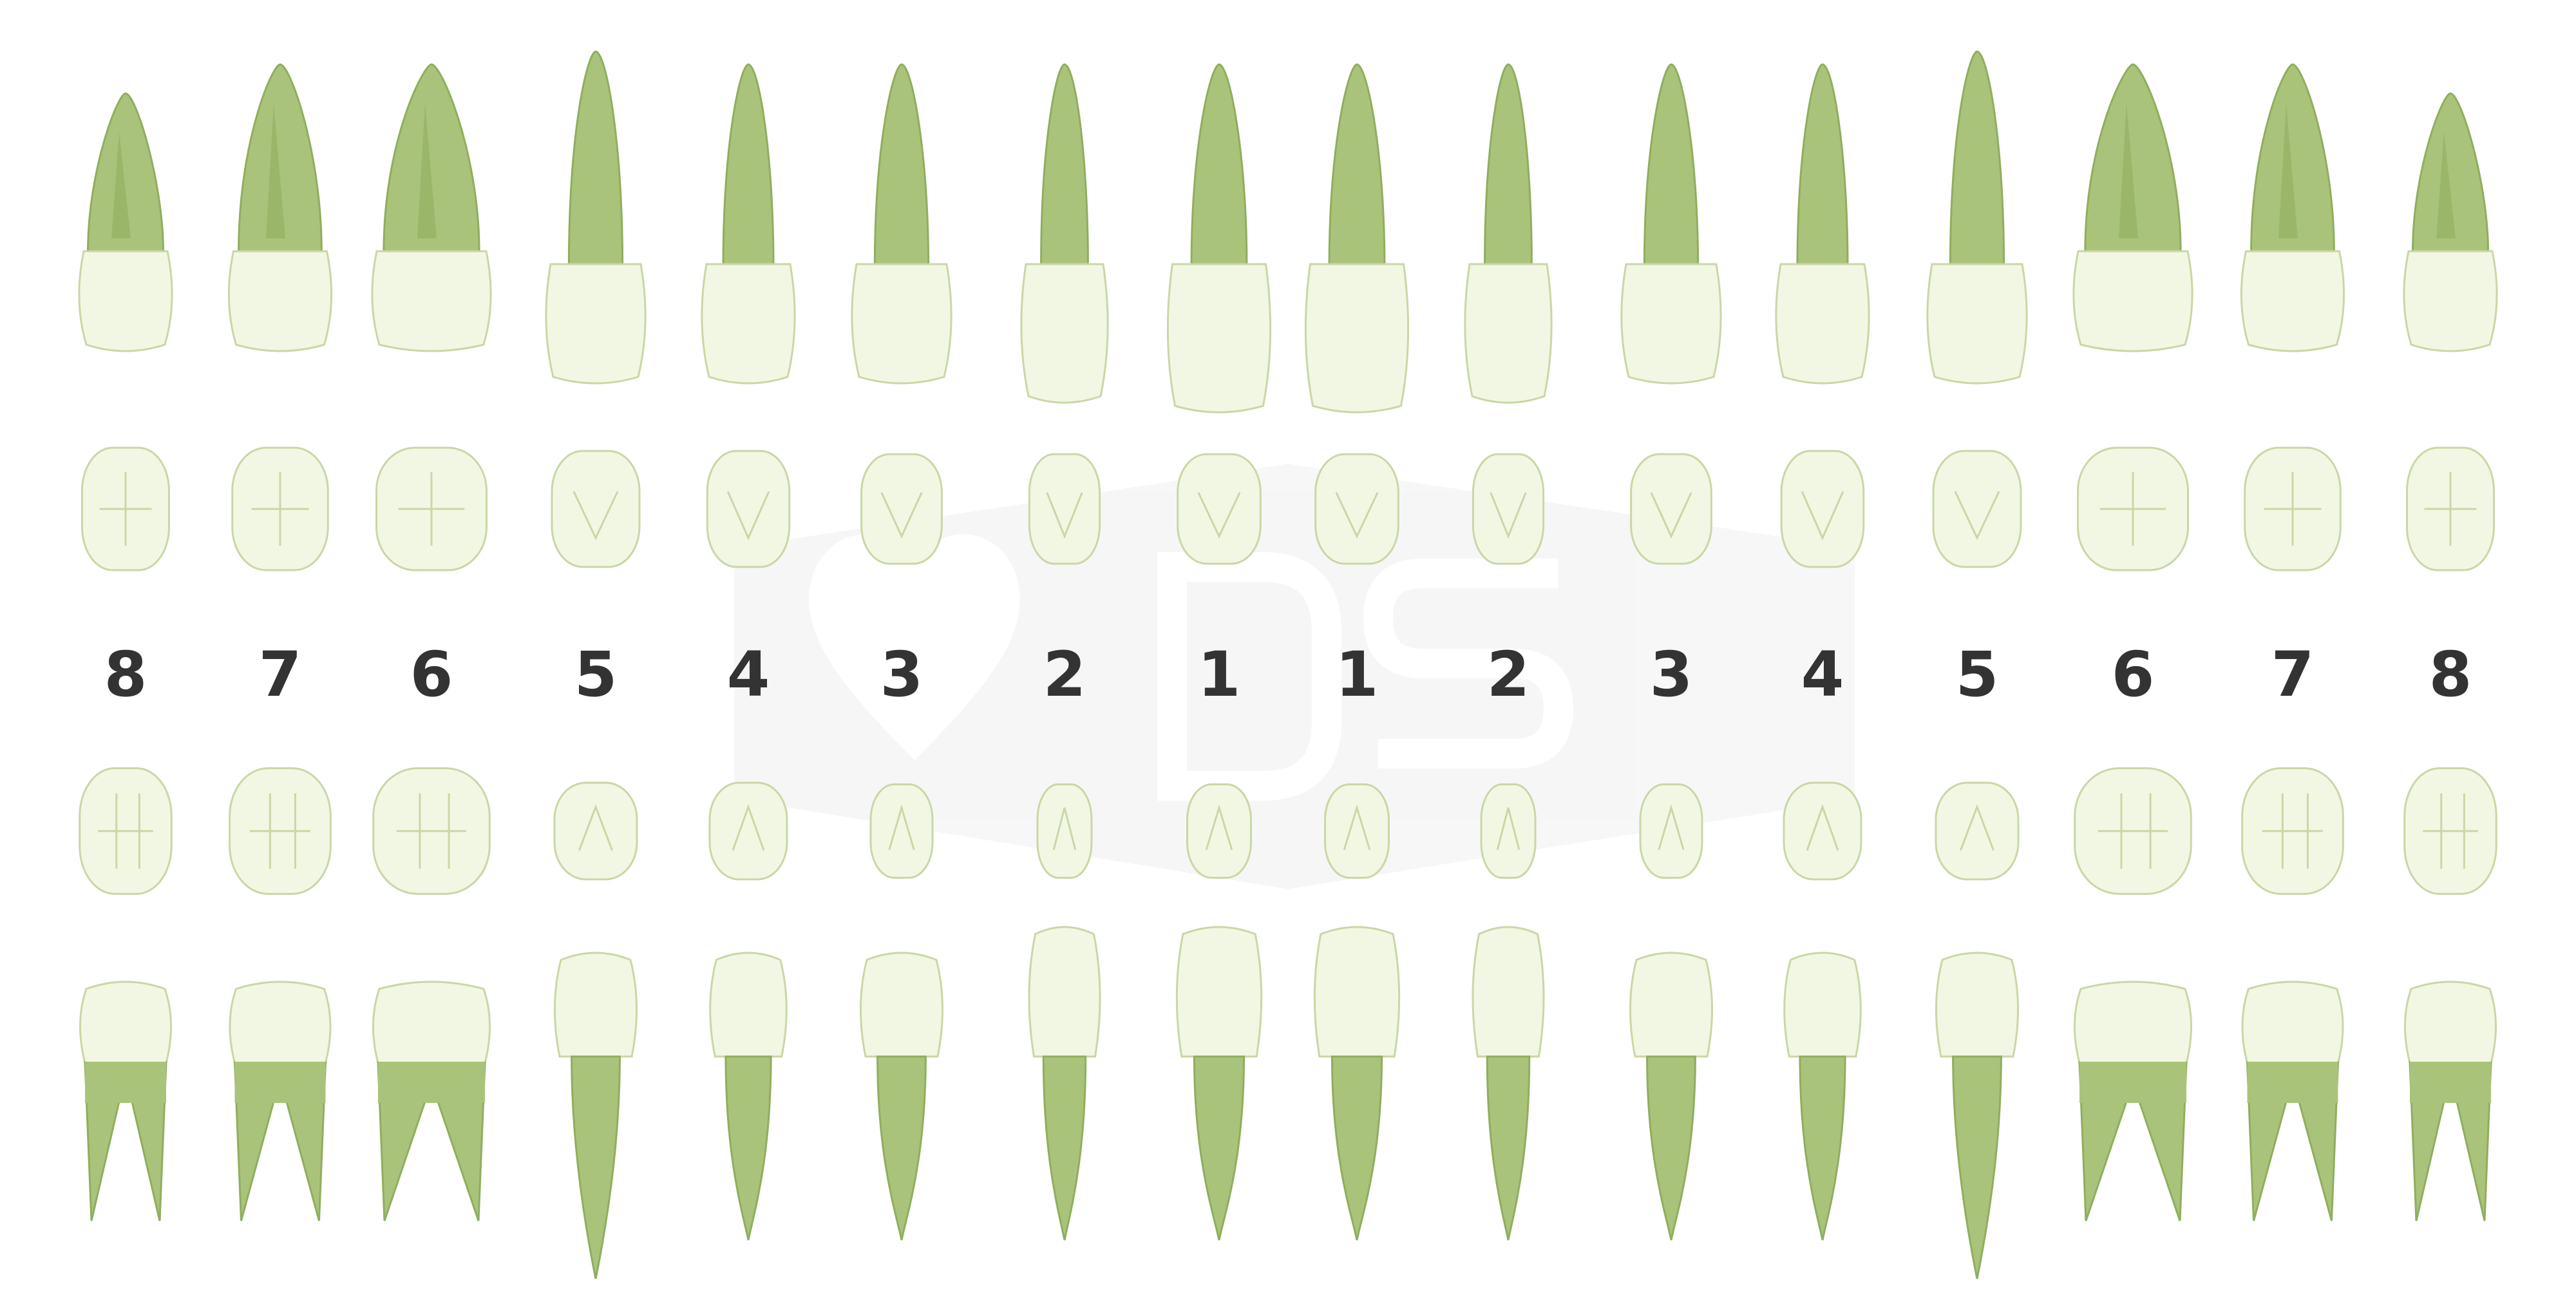 This screenshot has width=2576, height=1311. What do you see at coordinates (1977, 324) in the screenshot?
I see `upper-crown-l5` at bounding box center [1977, 324].